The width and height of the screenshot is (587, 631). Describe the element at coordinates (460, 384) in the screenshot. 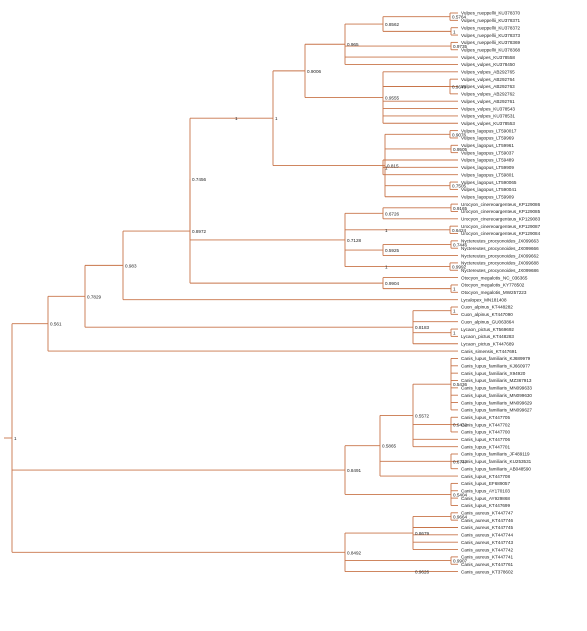

I see `support-value: 0.5436` at that location.